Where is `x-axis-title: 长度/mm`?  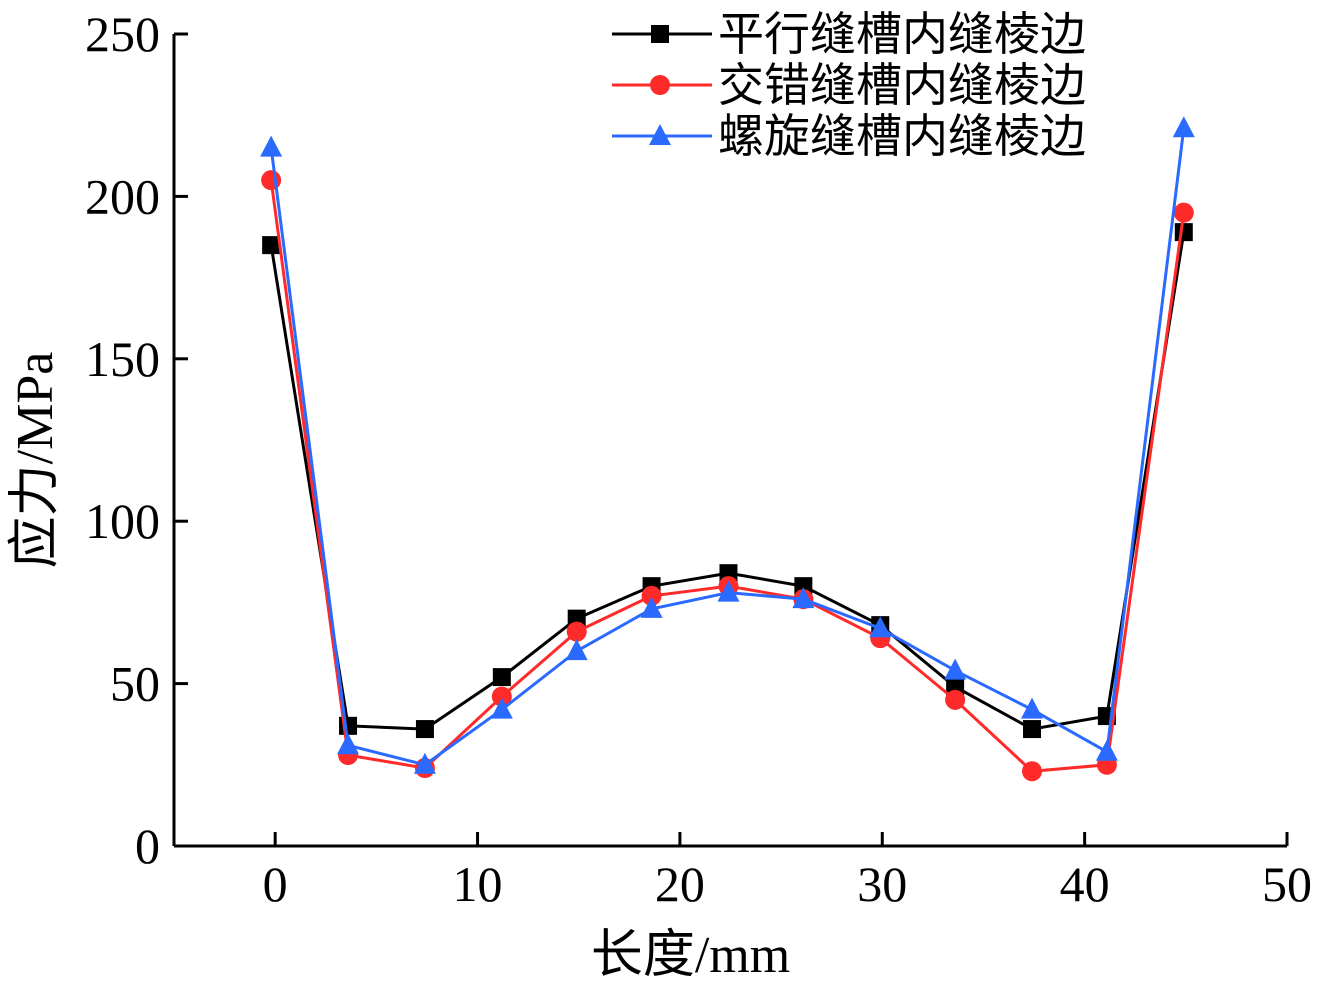
x-axis-title: 长度/mm is located at coordinates (690, 954).